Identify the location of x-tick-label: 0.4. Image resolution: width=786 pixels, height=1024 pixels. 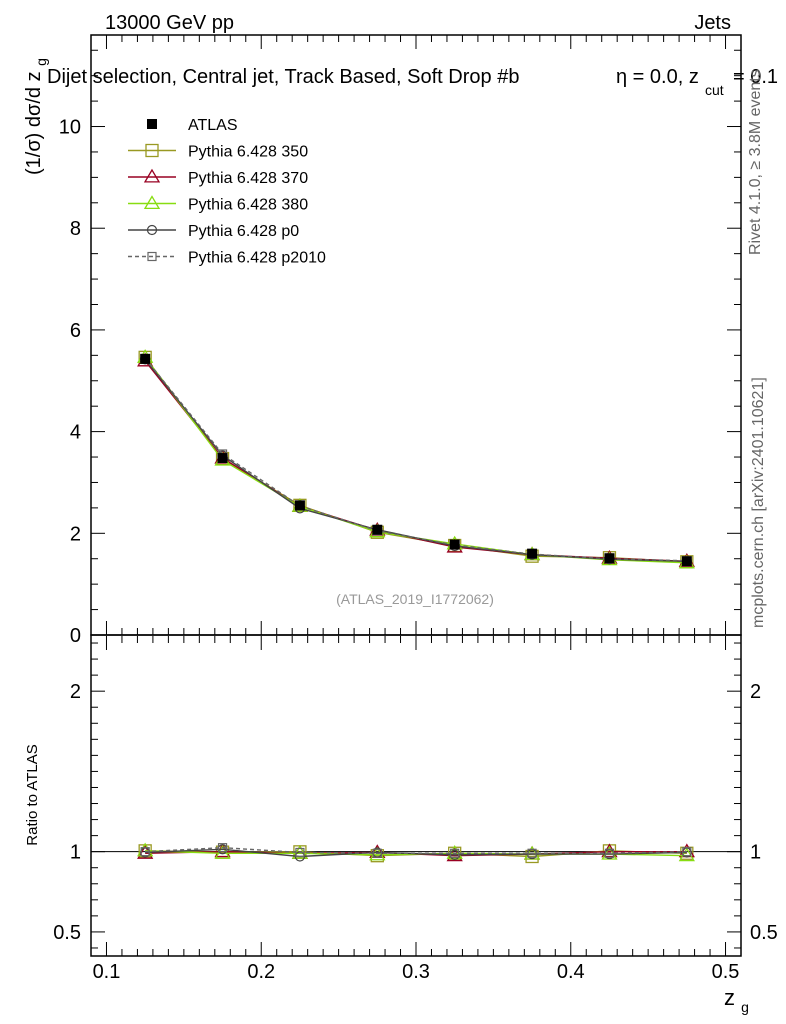
(571, 972).